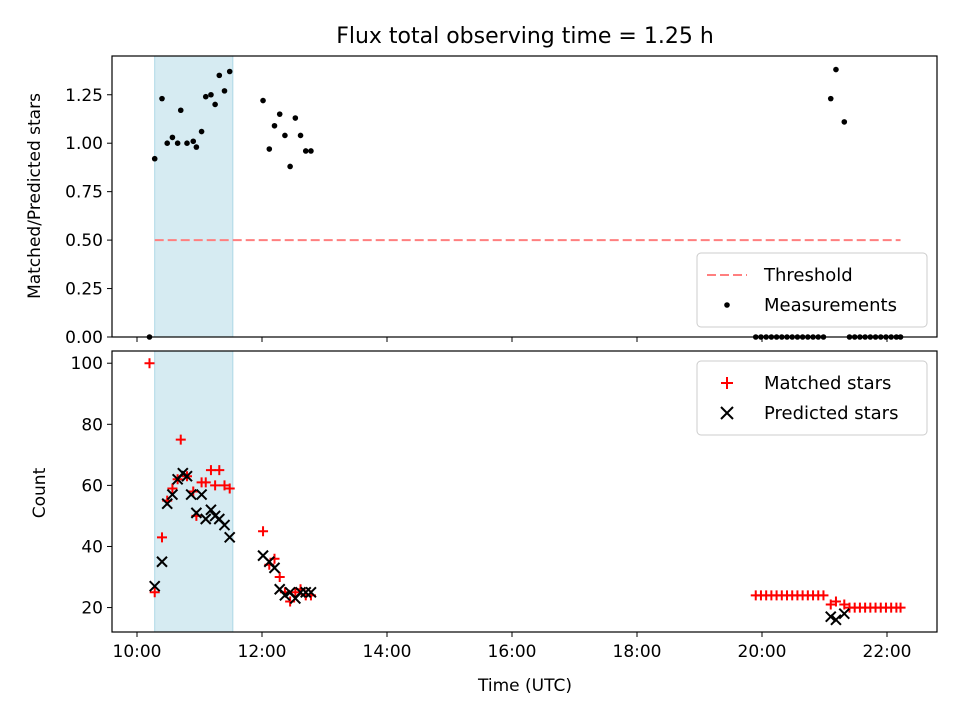 The image size is (960, 720). What do you see at coordinates (84, 241) in the screenshot?
I see `y-tick-label: 0.50` at bounding box center [84, 241].